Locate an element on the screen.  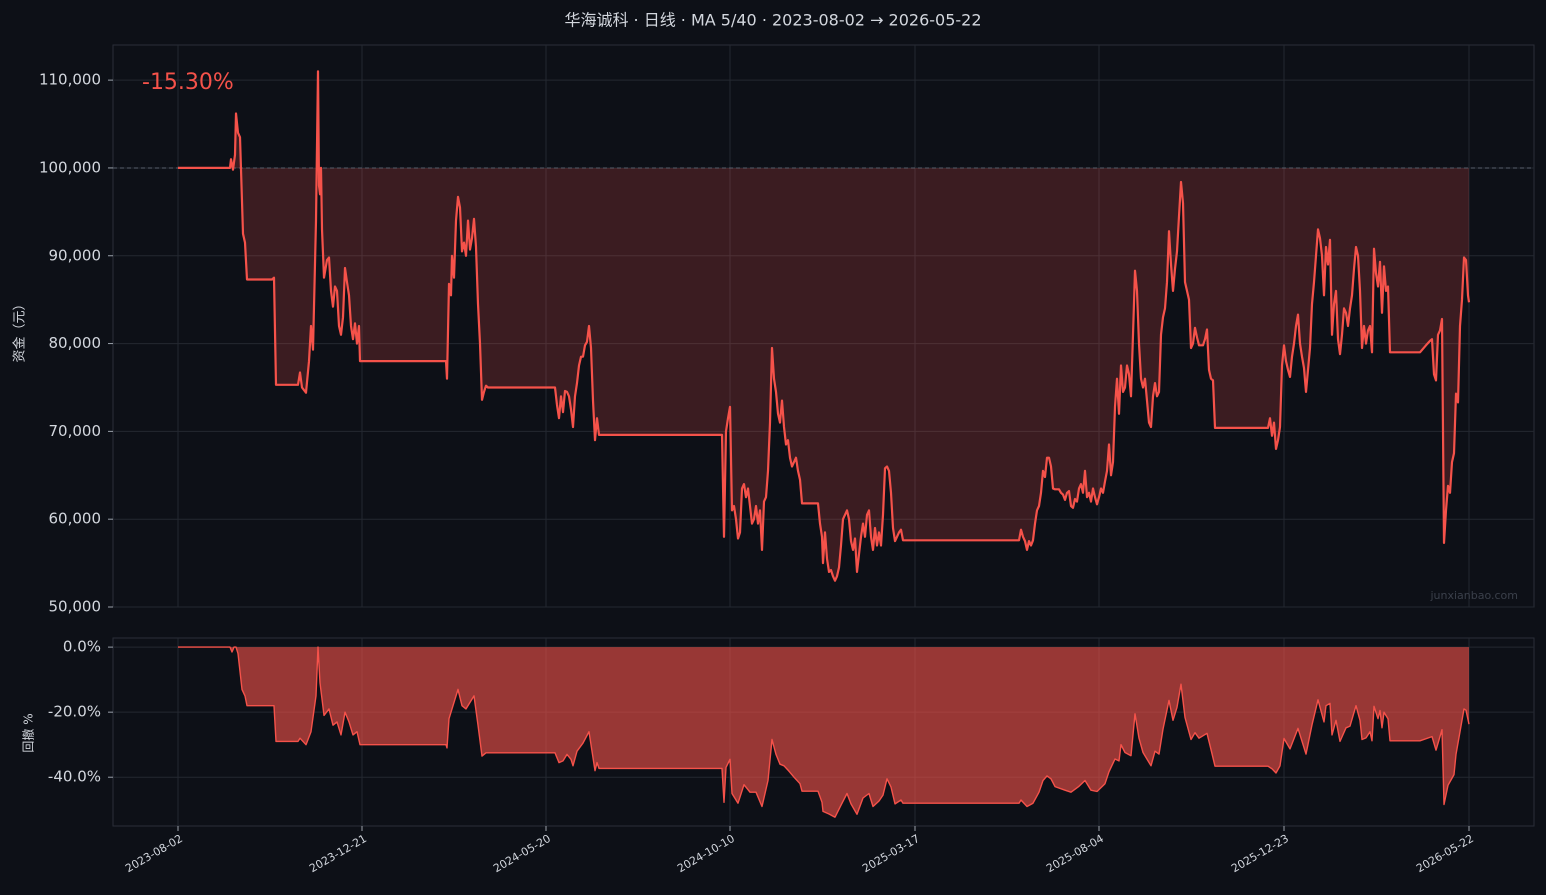
y-tick-label: 80,000 is located at coordinates (75, 343).